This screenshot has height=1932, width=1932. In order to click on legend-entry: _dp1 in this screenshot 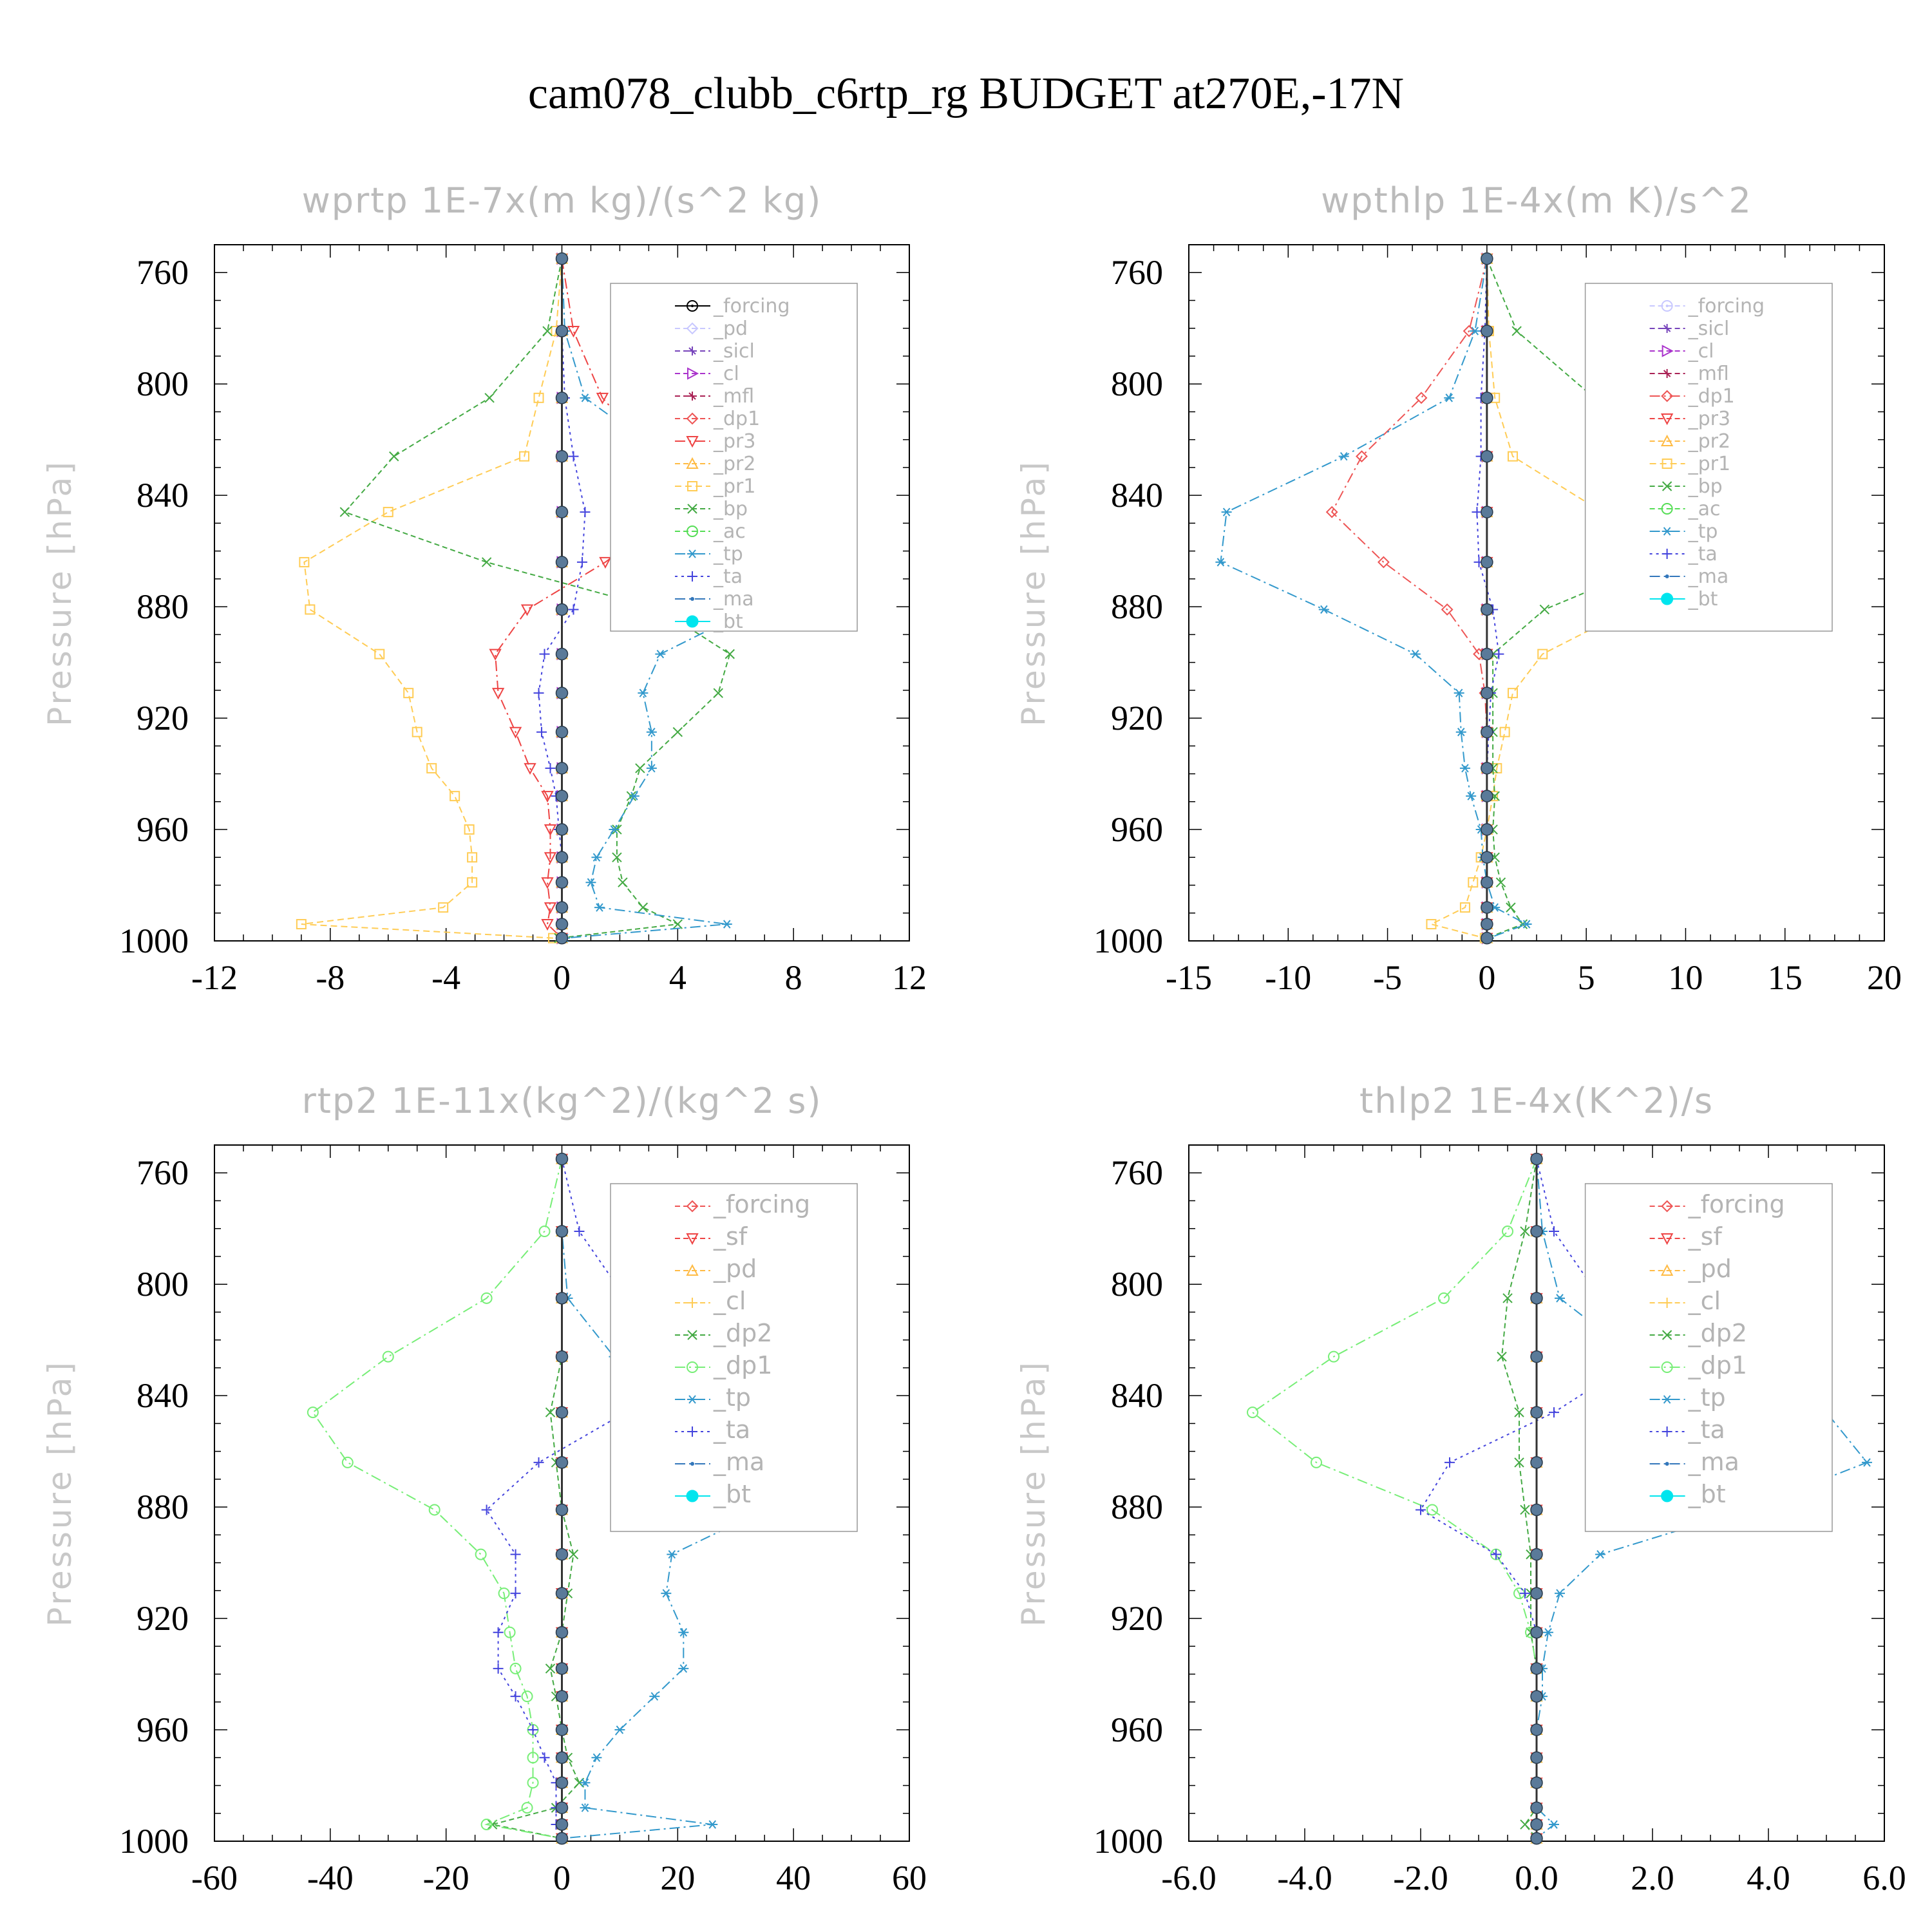, I will do `click(1692, 397)`.